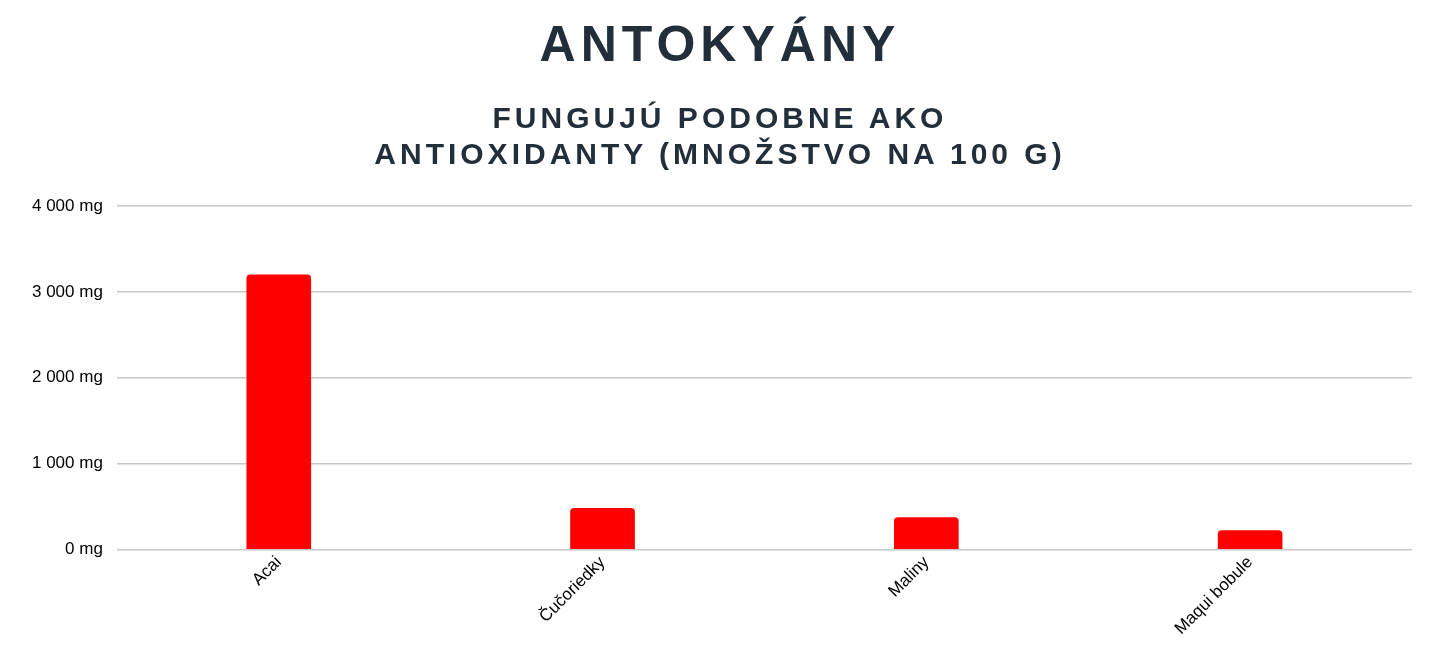 This screenshot has width=1440, height=669. I want to click on chart-title: ANTOKYÁNY, so click(720, 44).